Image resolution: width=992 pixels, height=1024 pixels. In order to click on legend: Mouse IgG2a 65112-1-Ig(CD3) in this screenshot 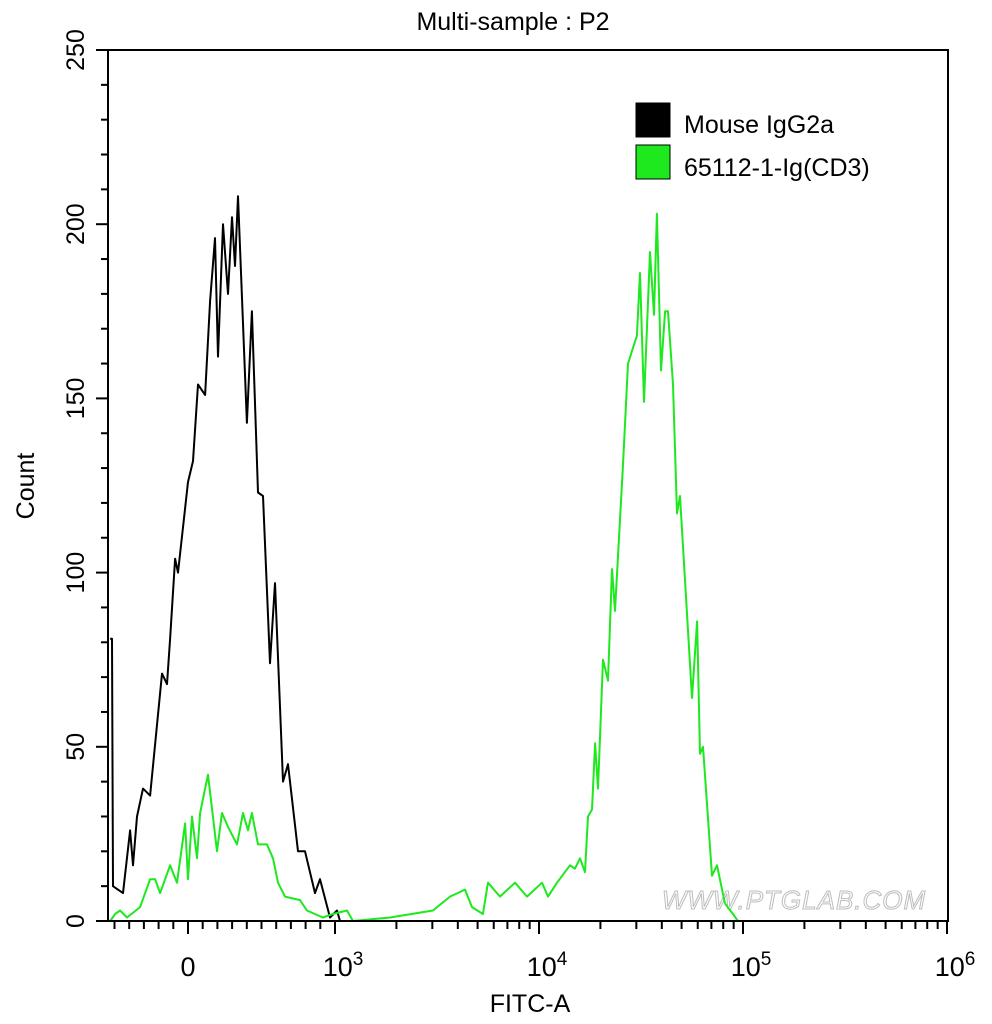, I will do `click(752, 142)`.